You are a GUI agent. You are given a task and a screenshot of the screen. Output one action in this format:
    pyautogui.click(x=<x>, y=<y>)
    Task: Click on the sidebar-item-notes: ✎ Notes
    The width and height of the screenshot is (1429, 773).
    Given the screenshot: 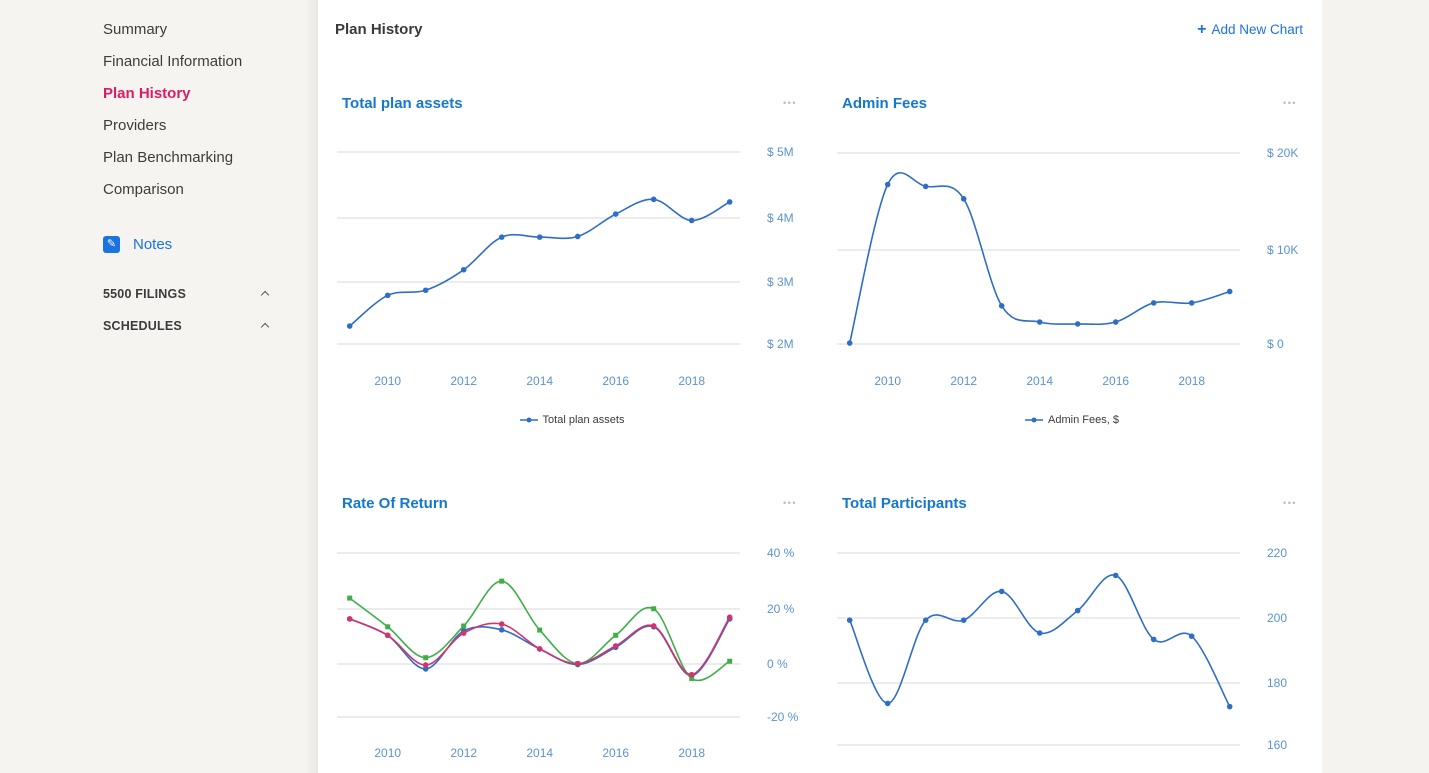 What is the action you would take?
    pyautogui.click(x=210, y=244)
    